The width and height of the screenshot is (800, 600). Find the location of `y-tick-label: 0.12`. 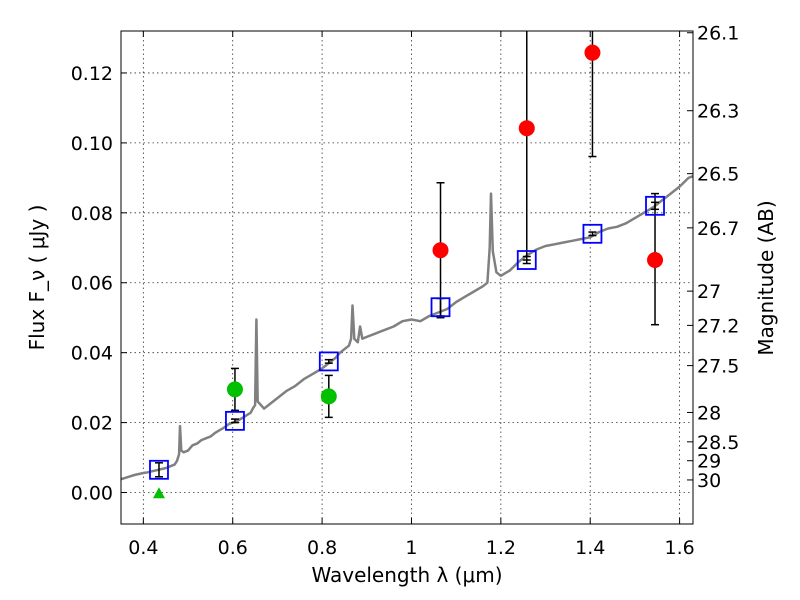

y-tick-label: 0.12 is located at coordinates (92, 74).